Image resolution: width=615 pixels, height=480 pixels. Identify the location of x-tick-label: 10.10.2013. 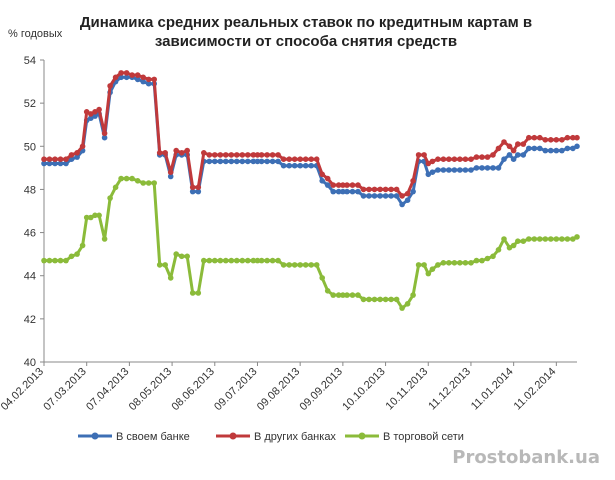
(363, 389).